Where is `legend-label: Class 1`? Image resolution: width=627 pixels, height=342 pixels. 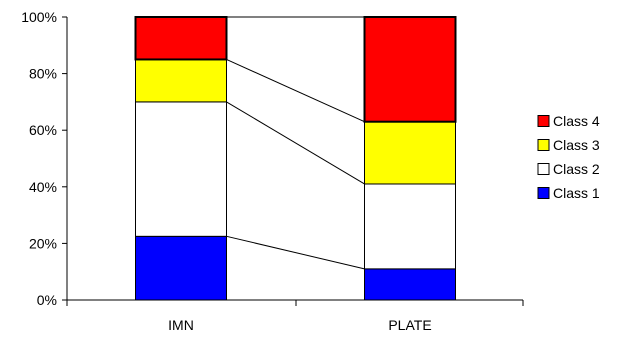
legend-label: Class 1 is located at coordinates (576, 193).